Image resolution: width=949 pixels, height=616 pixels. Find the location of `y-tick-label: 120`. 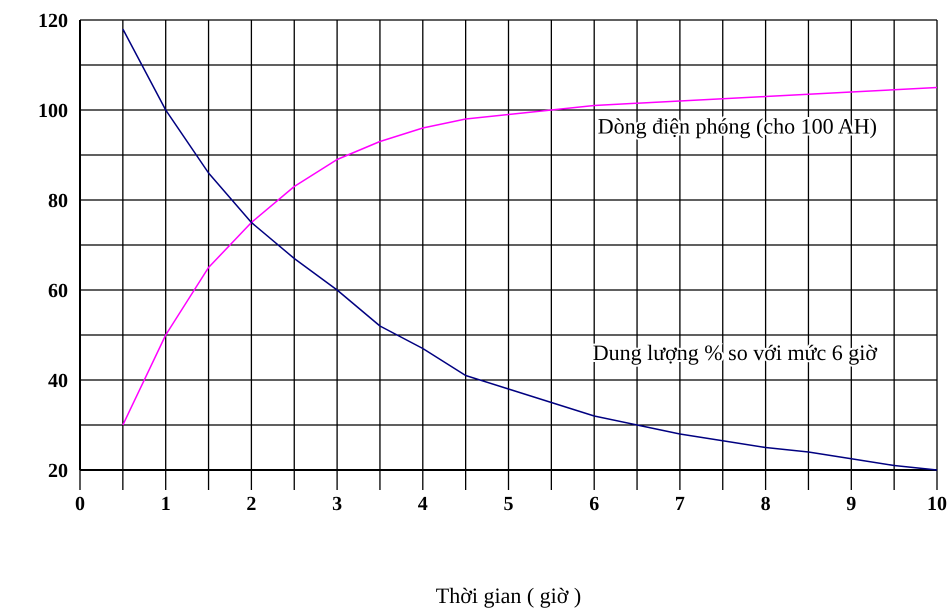

y-tick-label: 120 is located at coordinates (53, 21).